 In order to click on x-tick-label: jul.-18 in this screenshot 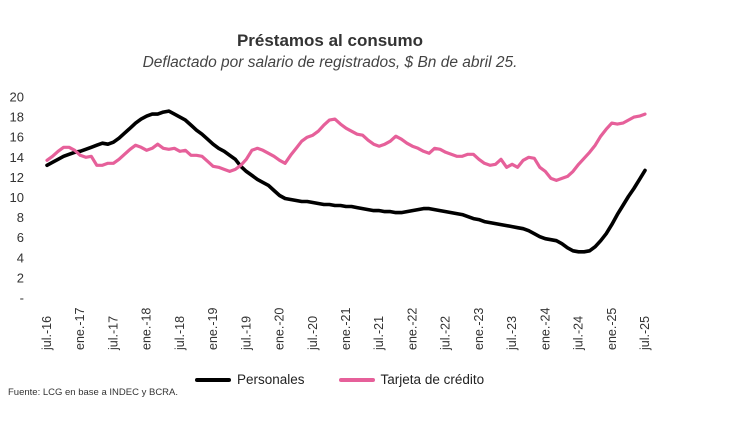, I will do `click(180, 333)`.